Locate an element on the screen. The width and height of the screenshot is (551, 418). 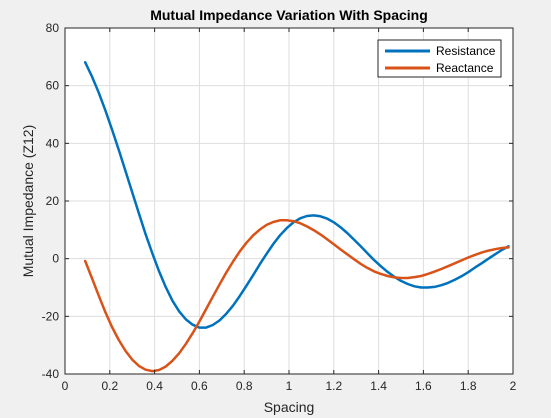
y-tick-label: 40 is located at coordinates (53, 143).